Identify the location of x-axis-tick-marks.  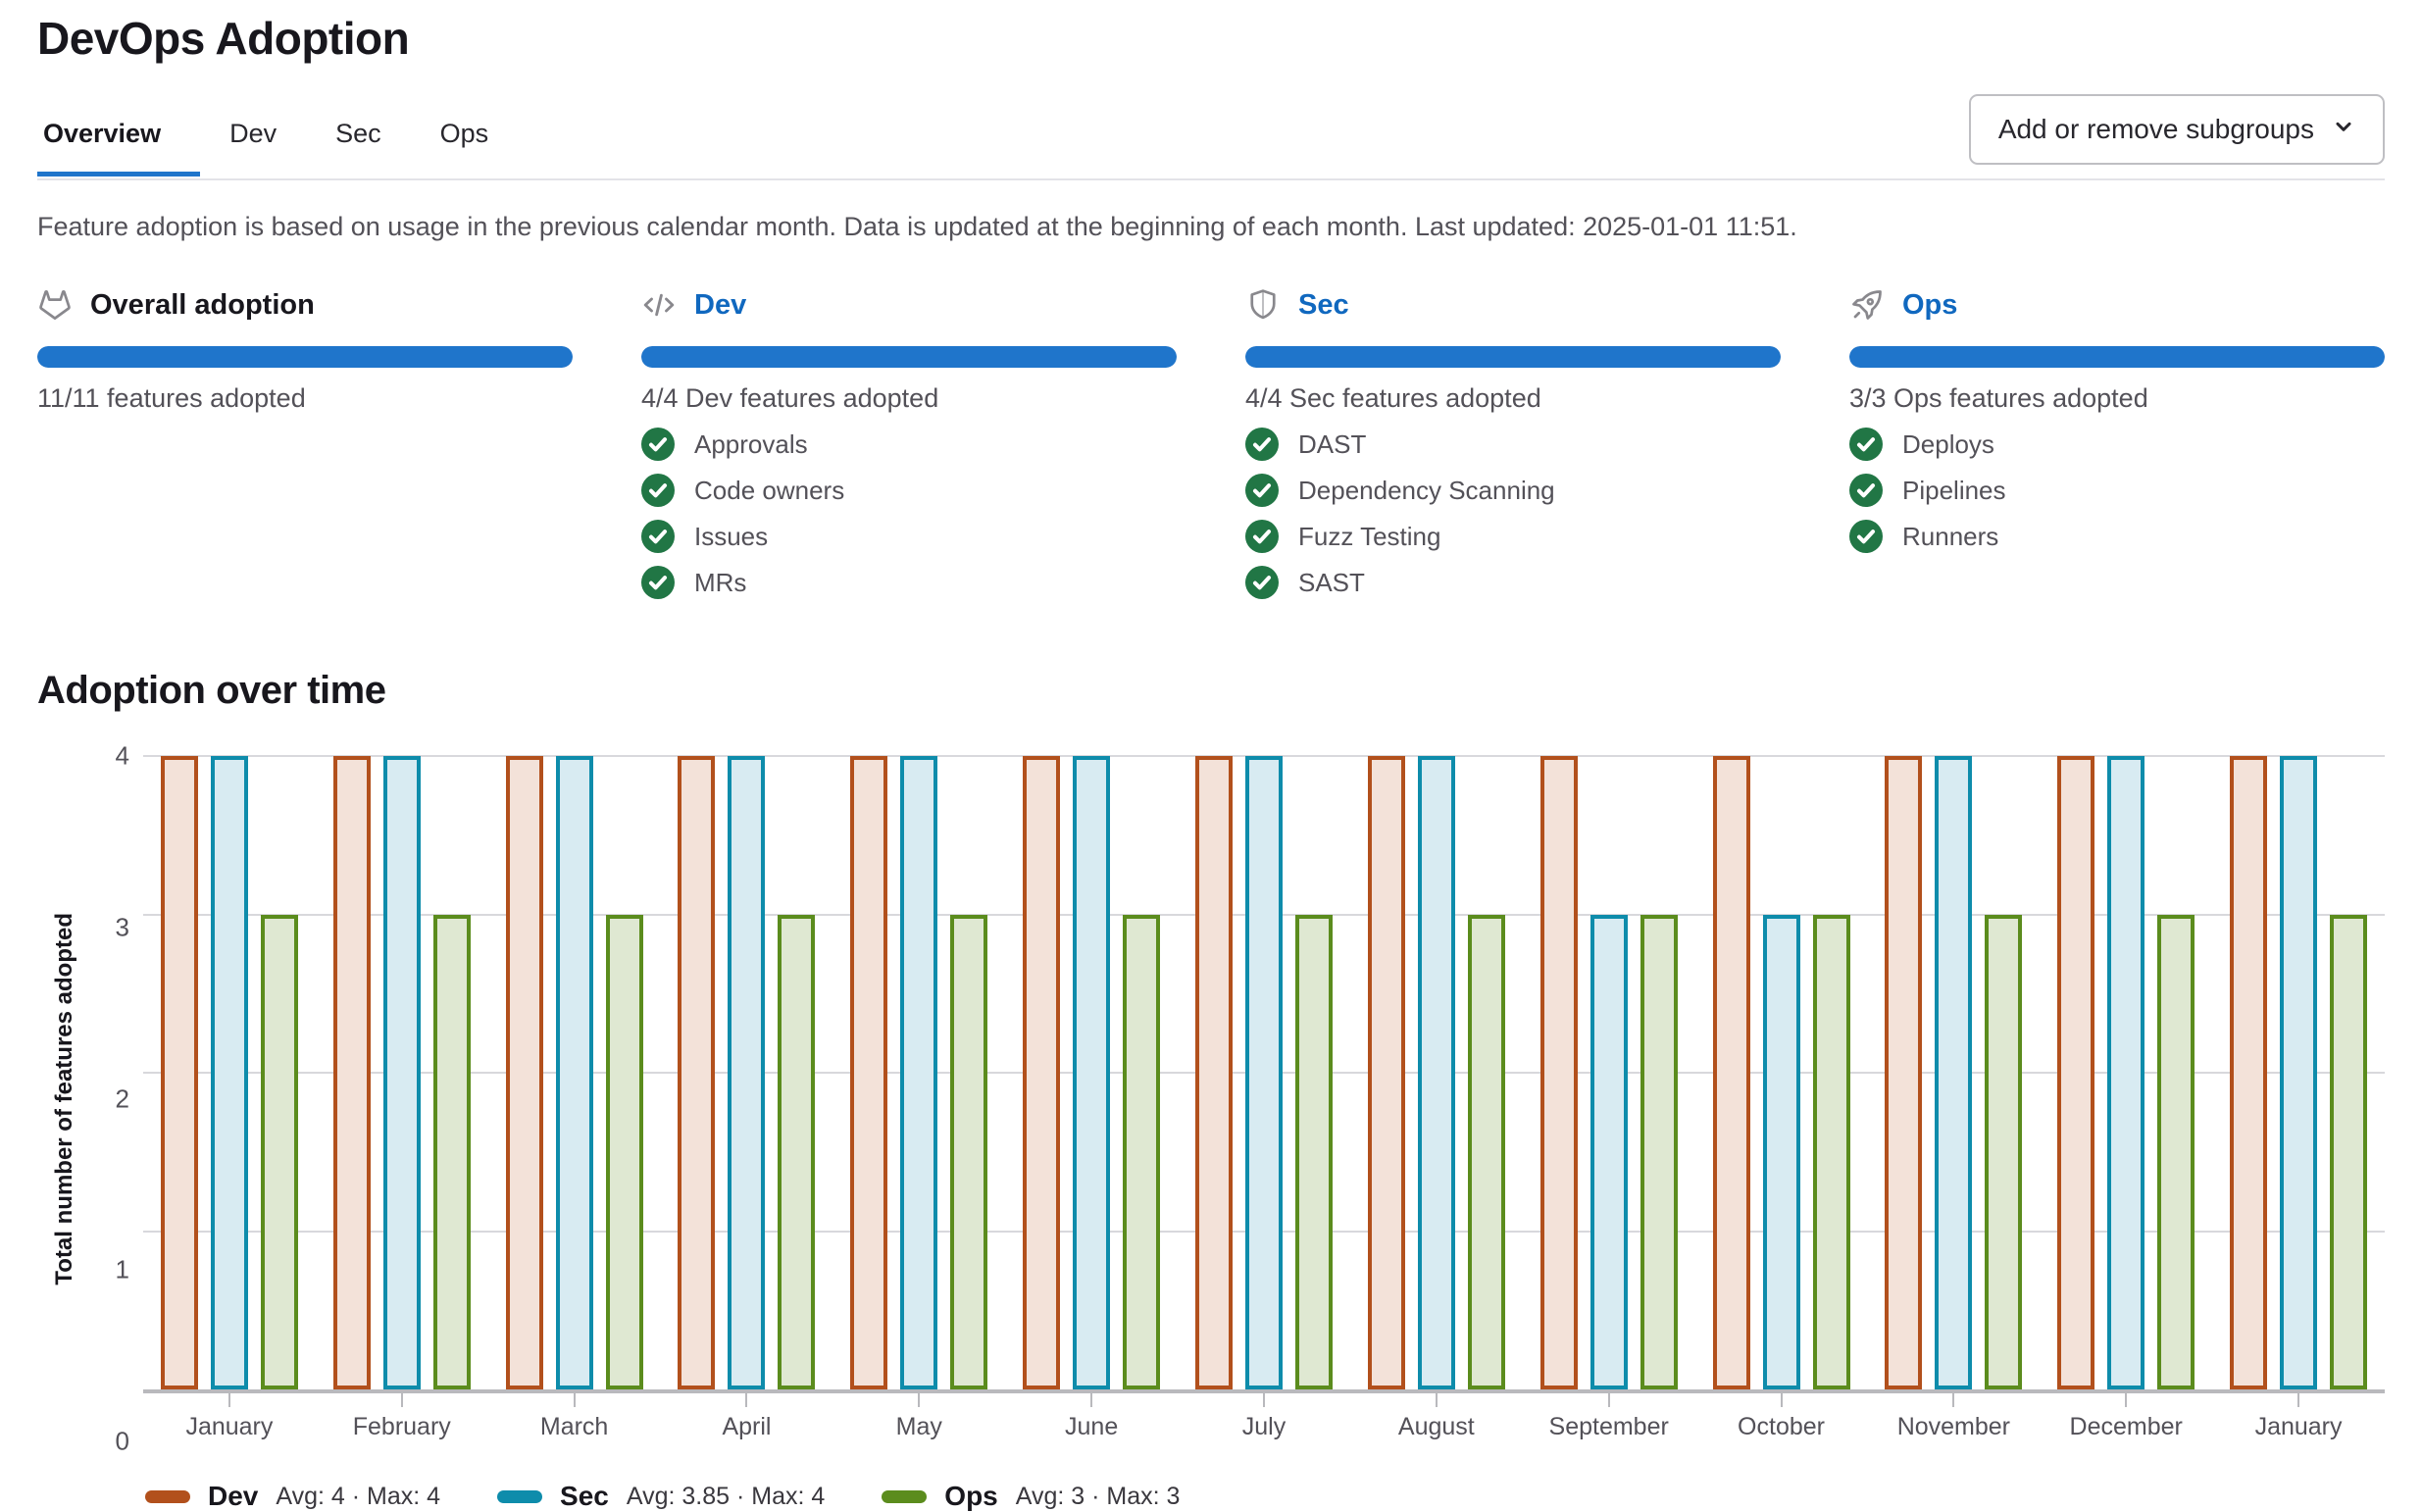
(1264, 1400).